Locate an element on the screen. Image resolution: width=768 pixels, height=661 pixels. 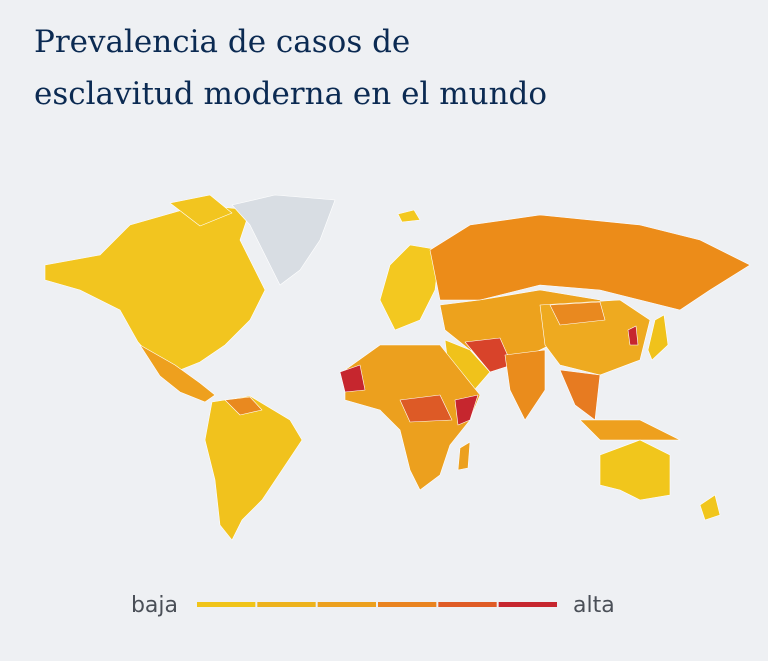
south-america is located at coordinates (253, 468).